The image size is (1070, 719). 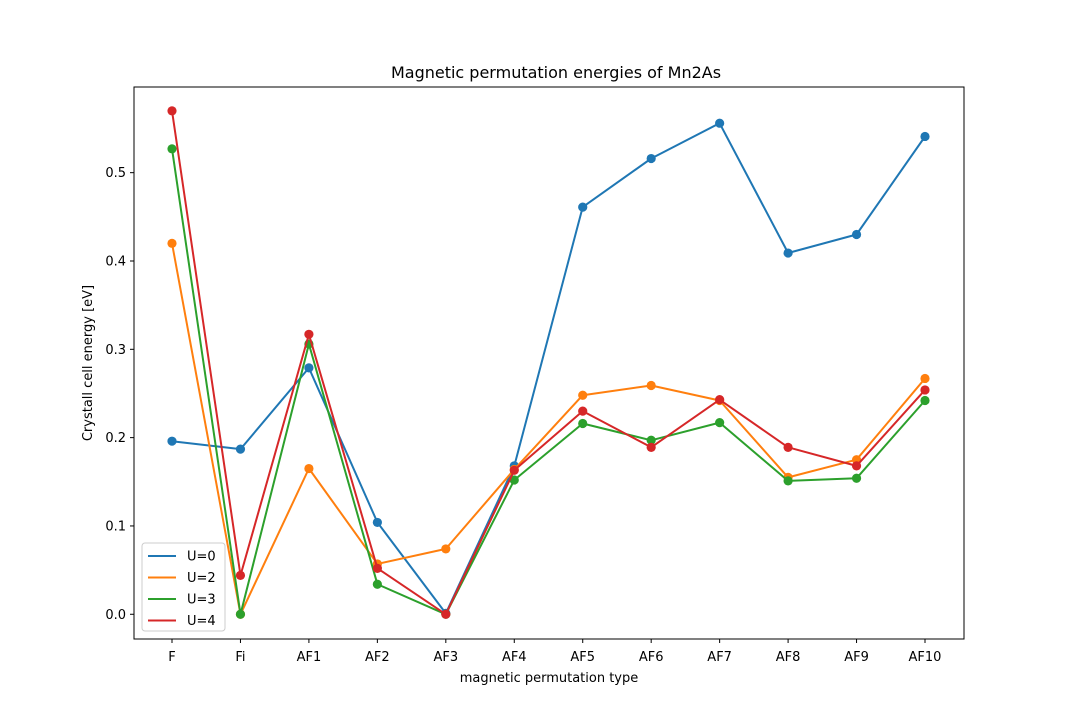 I want to click on x-tick-label: AF6, so click(x=651, y=657).